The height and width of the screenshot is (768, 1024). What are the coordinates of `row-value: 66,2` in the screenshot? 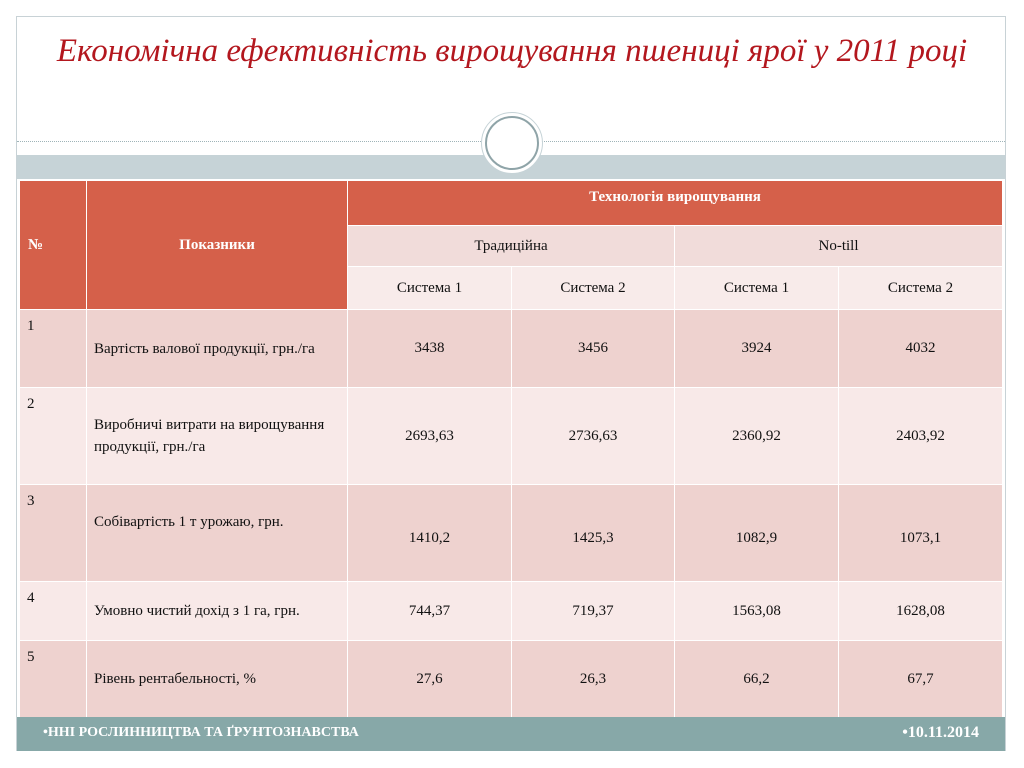 It's located at (756, 679).